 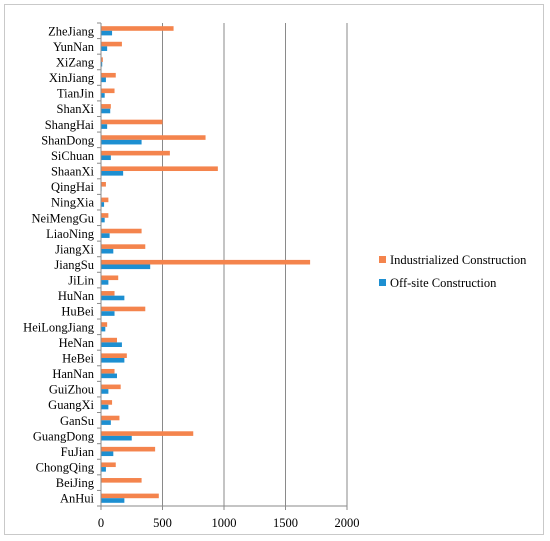 I want to click on x-tick-label-1500: 1500, so click(x=285, y=523).